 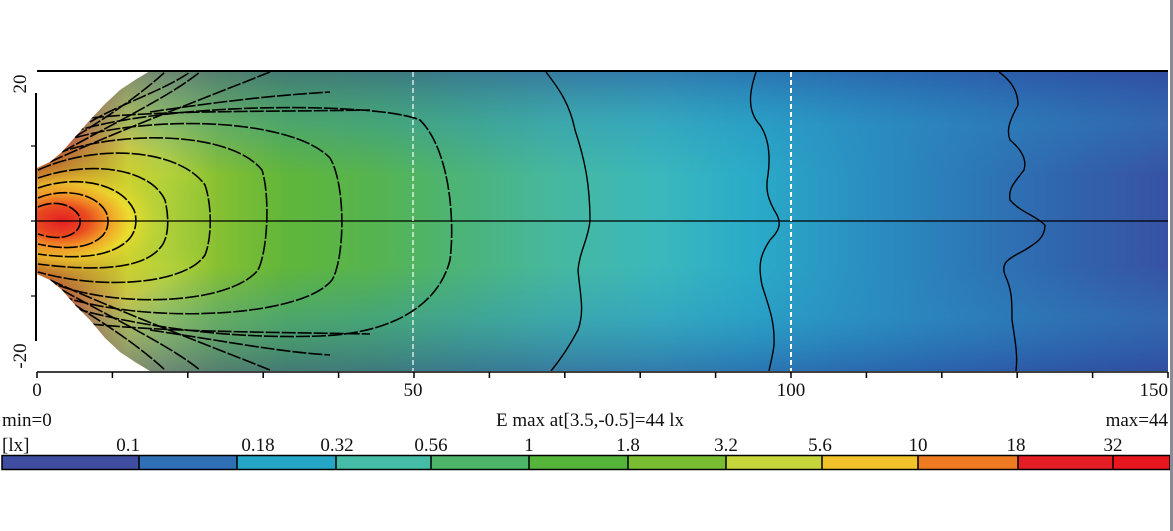 What do you see at coordinates (918, 445) in the screenshot?
I see `colorbar-label: 10` at bounding box center [918, 445].